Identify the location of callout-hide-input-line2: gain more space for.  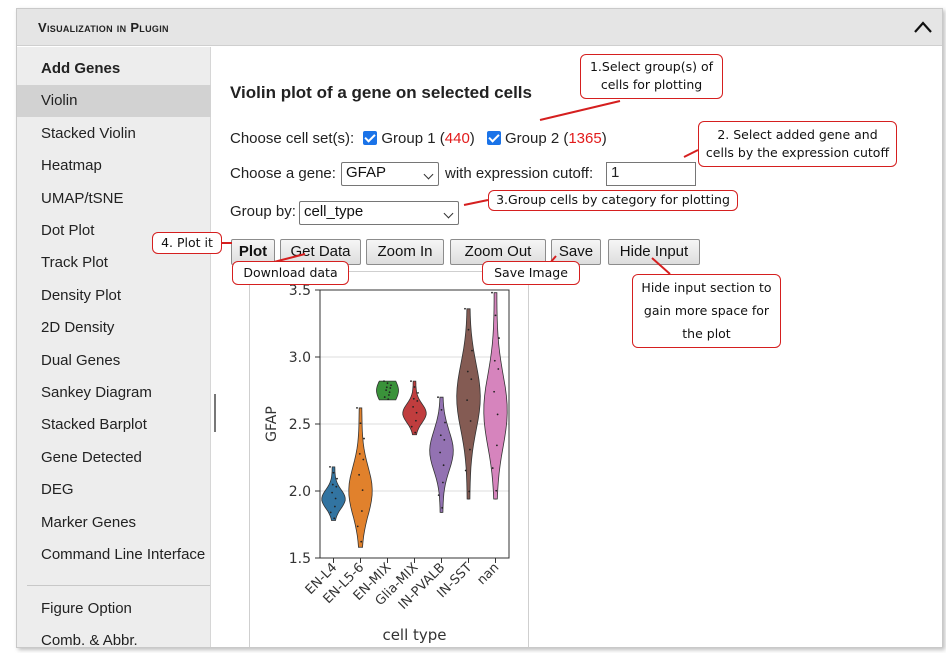
(706, 310).